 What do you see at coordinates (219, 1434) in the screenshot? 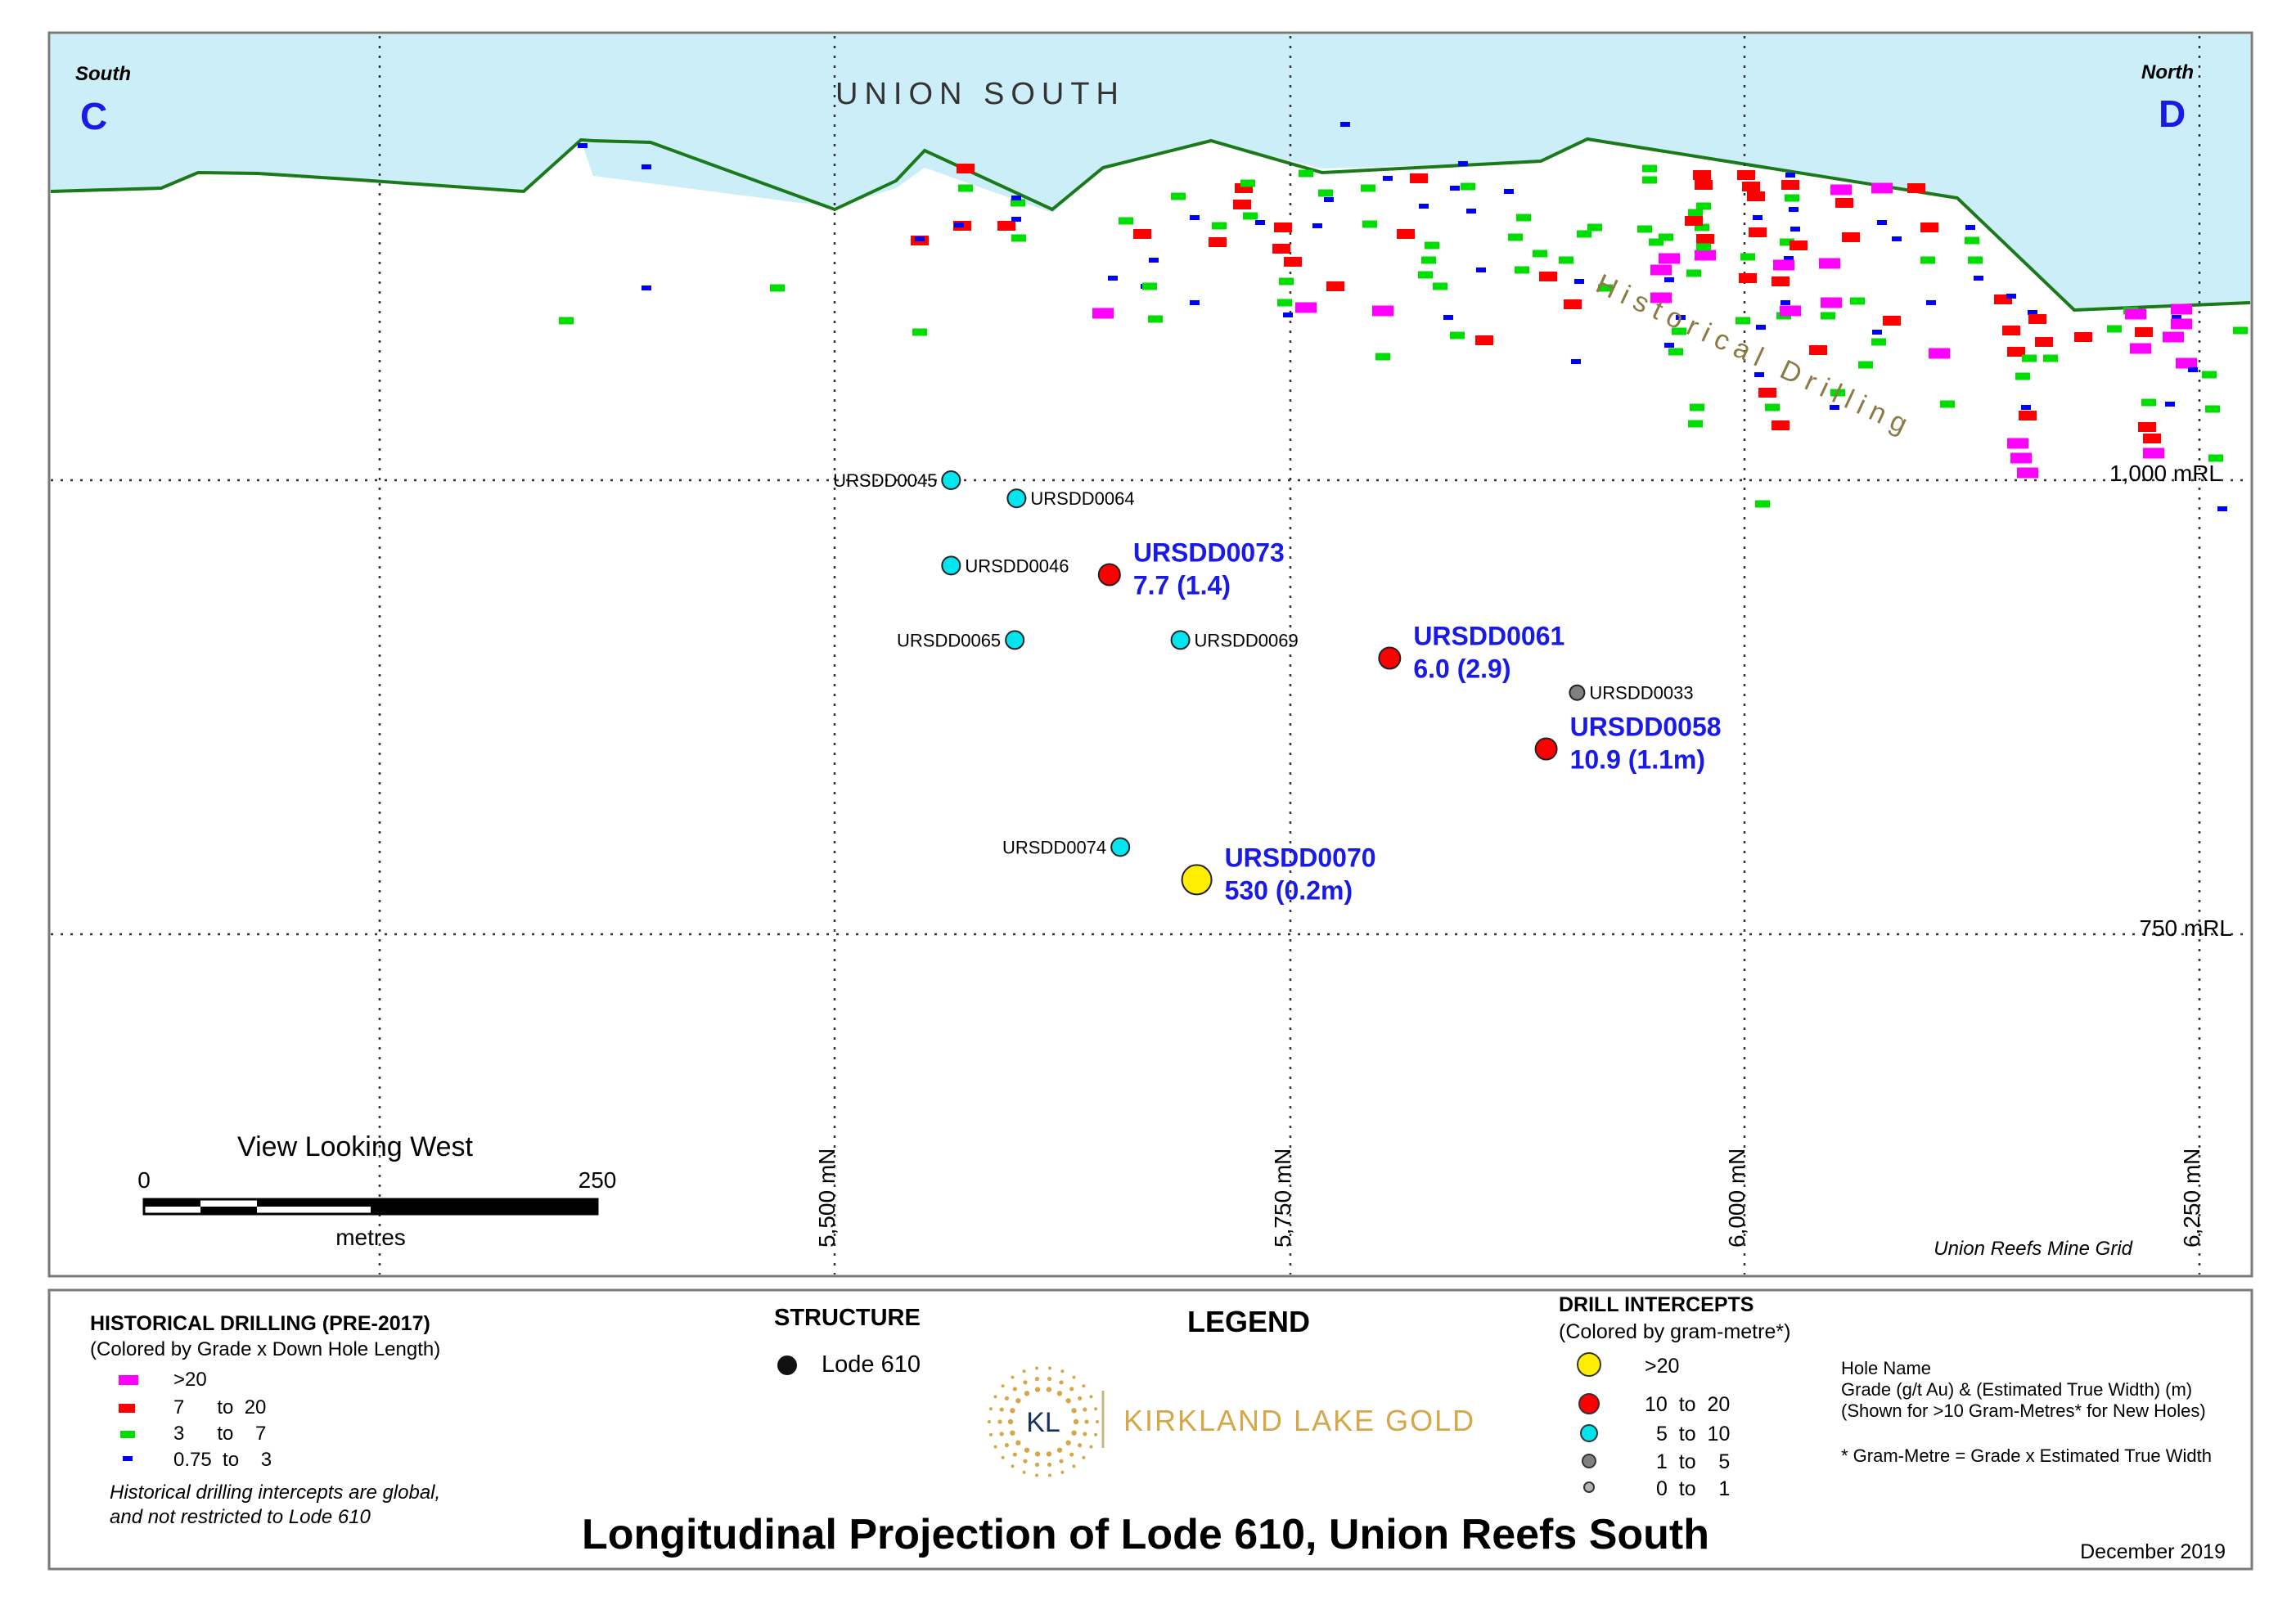
I see `historical-legend-item: 3 to 7` at bounding box center [219, 1434].